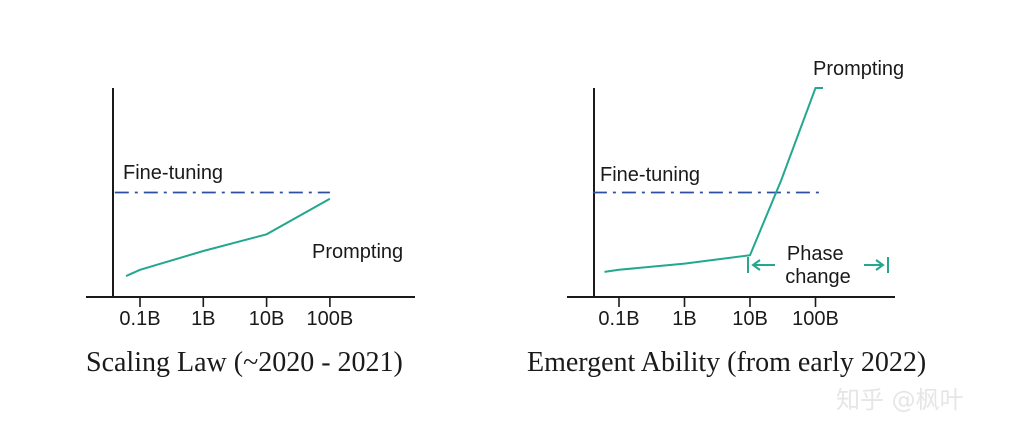  What do you see at coordinates (244, 362) in the screenshot?
I see `chart-title: Scaling Law (~2020 - 2021)` at bounding box center [244, 362].